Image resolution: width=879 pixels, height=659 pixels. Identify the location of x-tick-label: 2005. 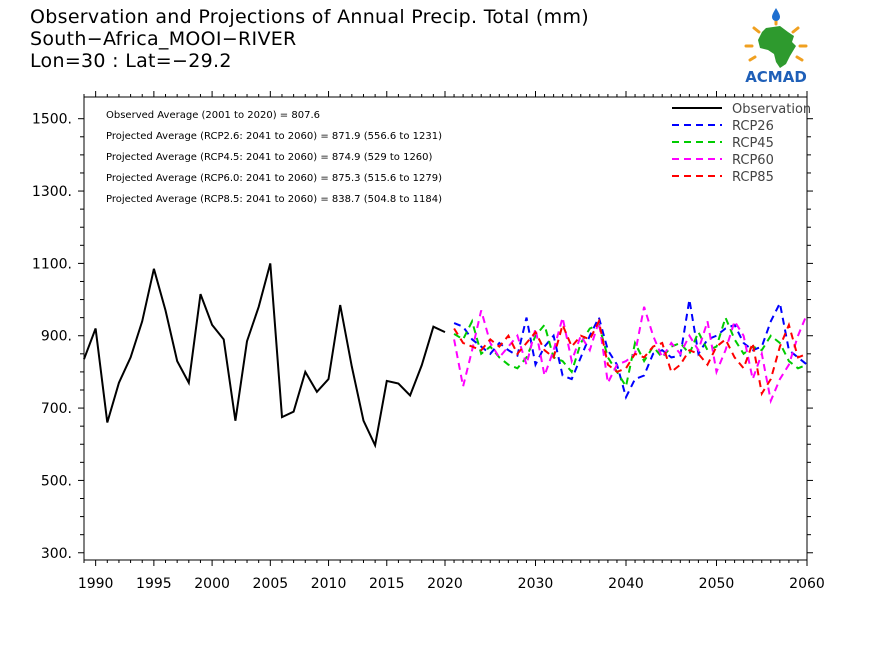
(271, 584).